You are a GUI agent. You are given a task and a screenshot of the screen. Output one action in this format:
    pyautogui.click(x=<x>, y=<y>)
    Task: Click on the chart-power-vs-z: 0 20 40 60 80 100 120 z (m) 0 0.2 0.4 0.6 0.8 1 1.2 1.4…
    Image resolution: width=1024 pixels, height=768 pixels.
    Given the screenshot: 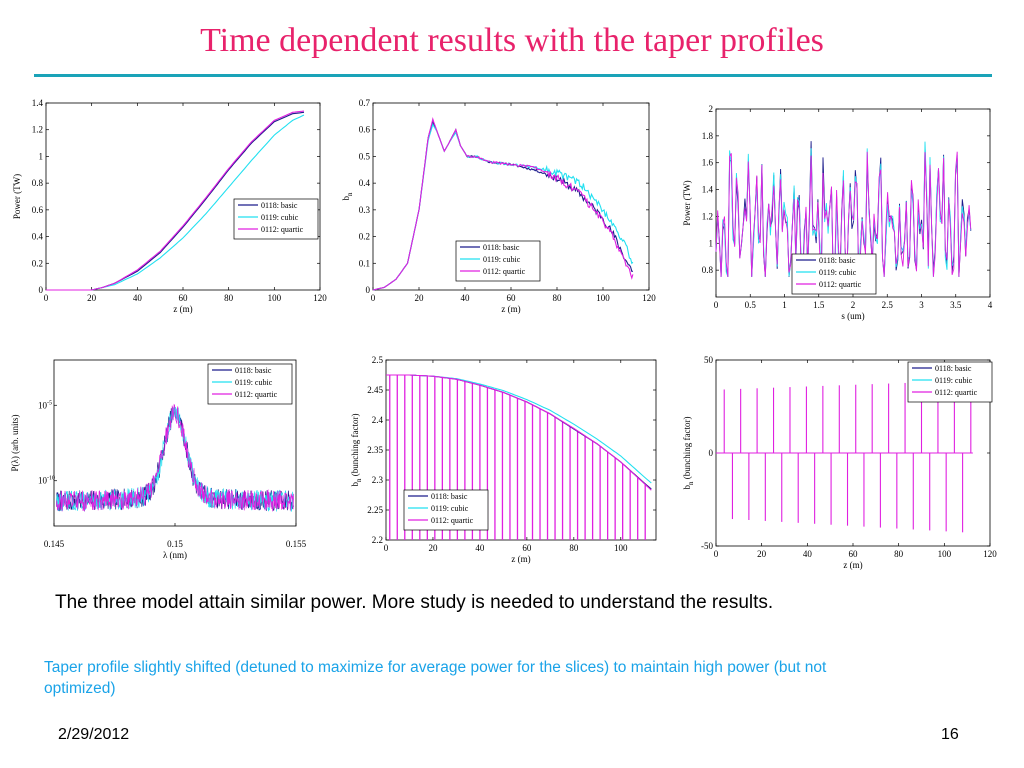 What is the action you would take?
    pyautogui.click(x=175, y=210)
    